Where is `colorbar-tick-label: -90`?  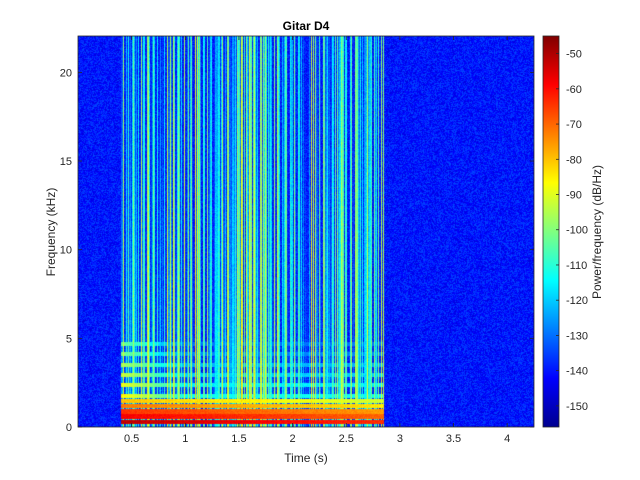
colorbar-tick-label: -90 is located at coordinates (574, 196).